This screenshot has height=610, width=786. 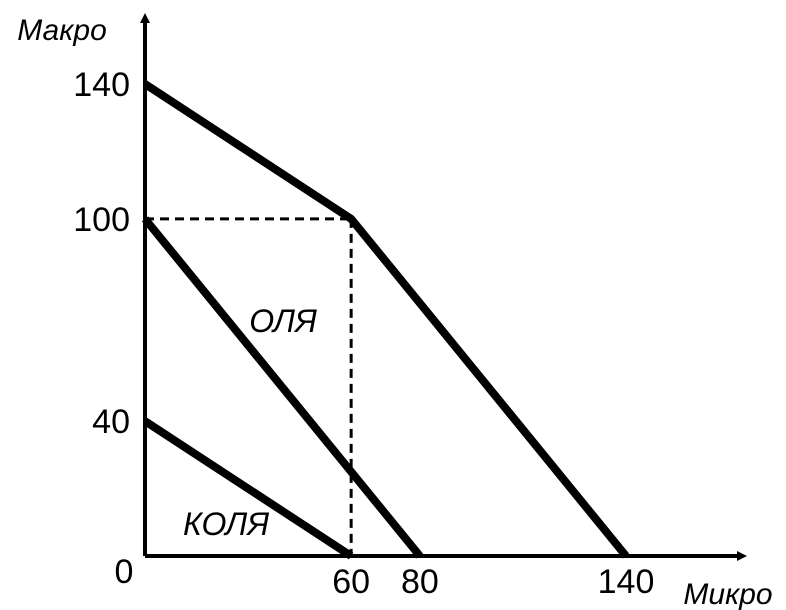 I want to click on guide-lines, so click(x=249, y=386).